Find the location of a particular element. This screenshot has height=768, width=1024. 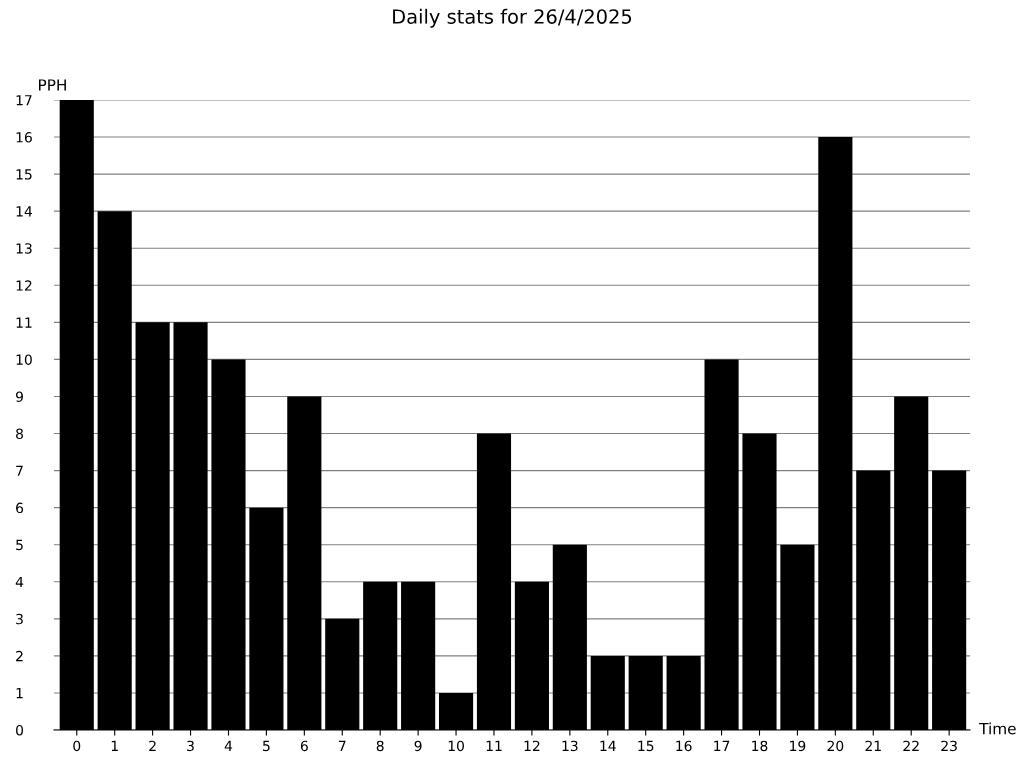

x-tick-label: 6 is located at coordinates (304, 746).